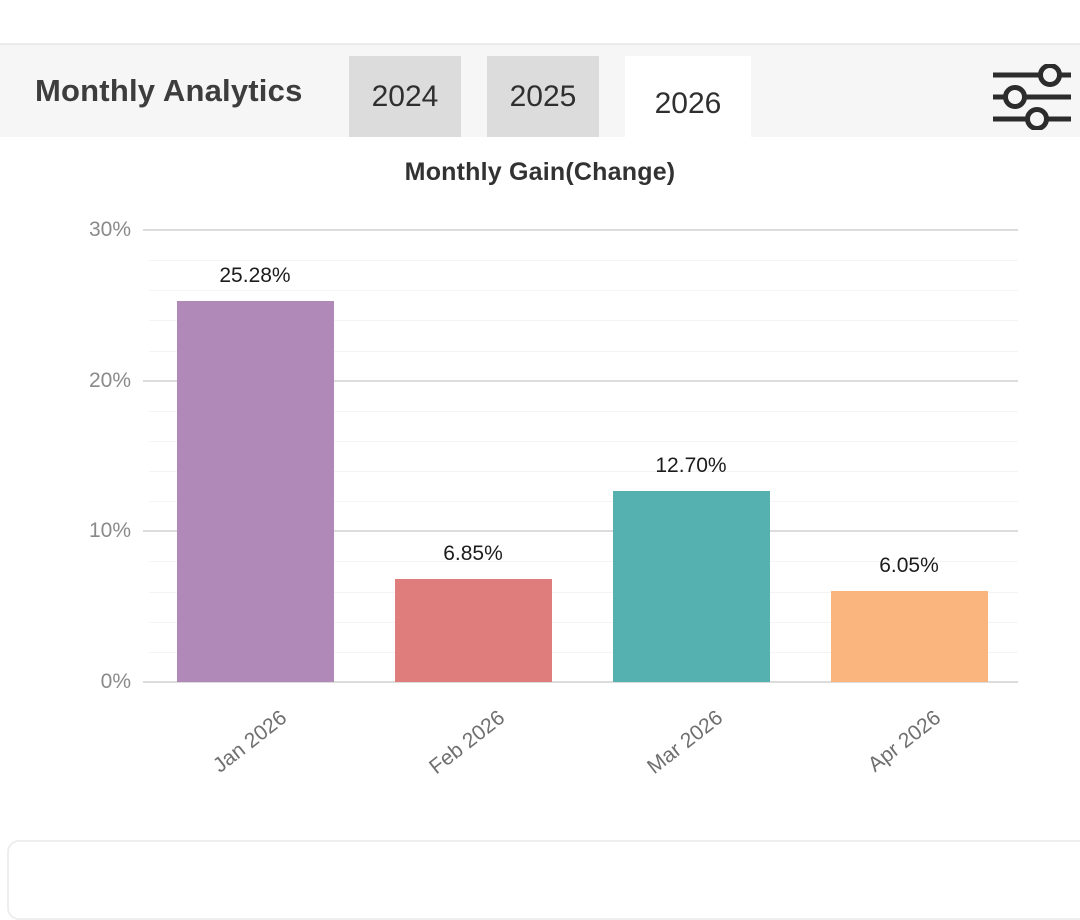 The image size is (1080, 920). I want to click on page-title: Monthly Analytics, so click(169, 90).